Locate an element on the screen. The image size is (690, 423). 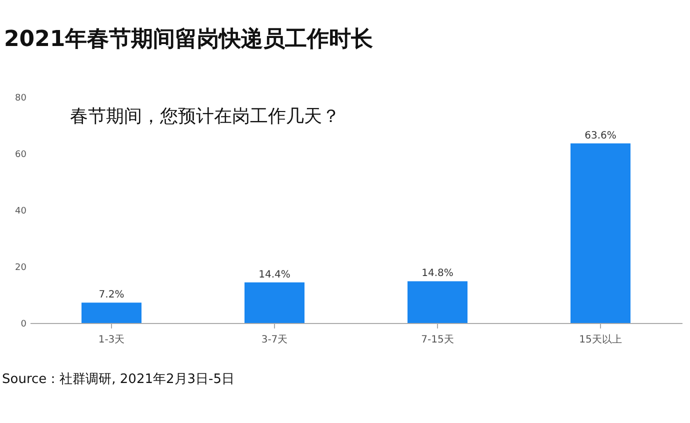
chart-title: 2021年春节期间留岗快递员工作时长 is located at coordinates (189, 39).